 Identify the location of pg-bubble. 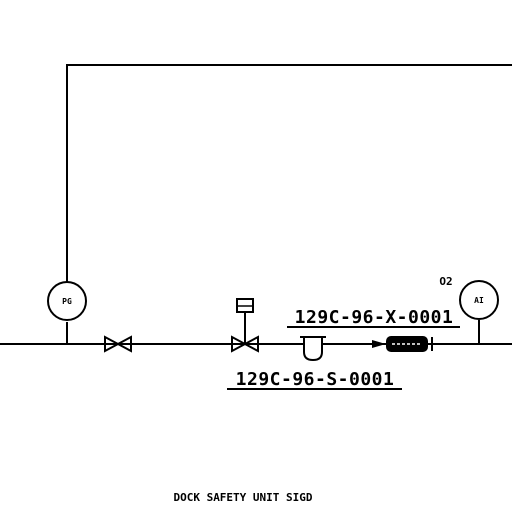
(67, 301).